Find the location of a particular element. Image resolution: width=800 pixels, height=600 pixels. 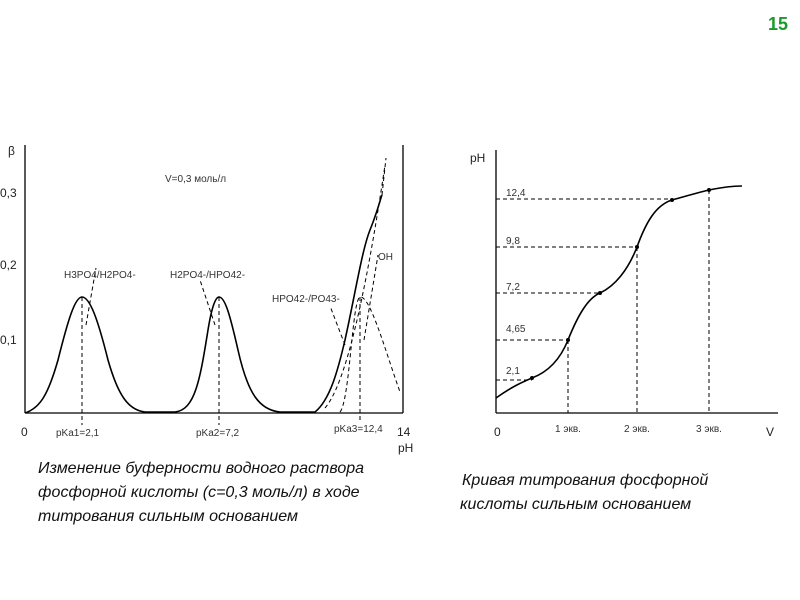

y-axis-label: β is located at coordinates (11, 151).